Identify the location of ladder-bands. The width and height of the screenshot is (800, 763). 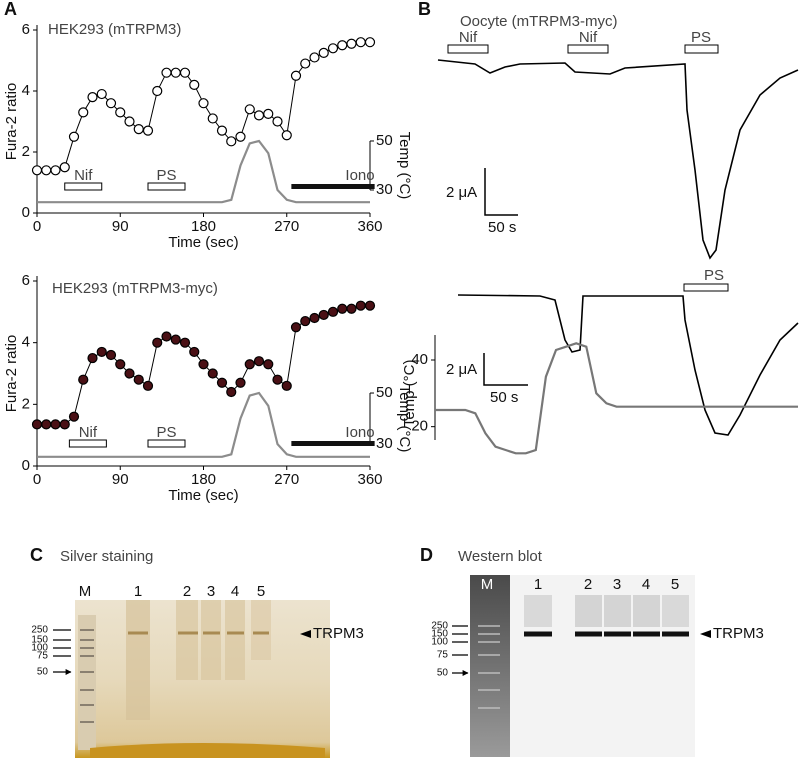
(489, 667).